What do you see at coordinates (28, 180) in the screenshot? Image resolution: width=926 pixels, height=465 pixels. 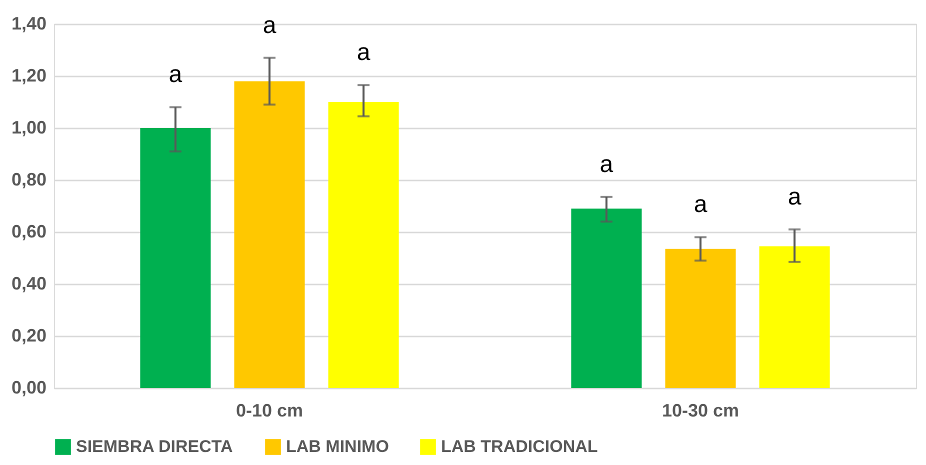 I see `y-tick-label: 0,80` at bounding box center [28, 180].